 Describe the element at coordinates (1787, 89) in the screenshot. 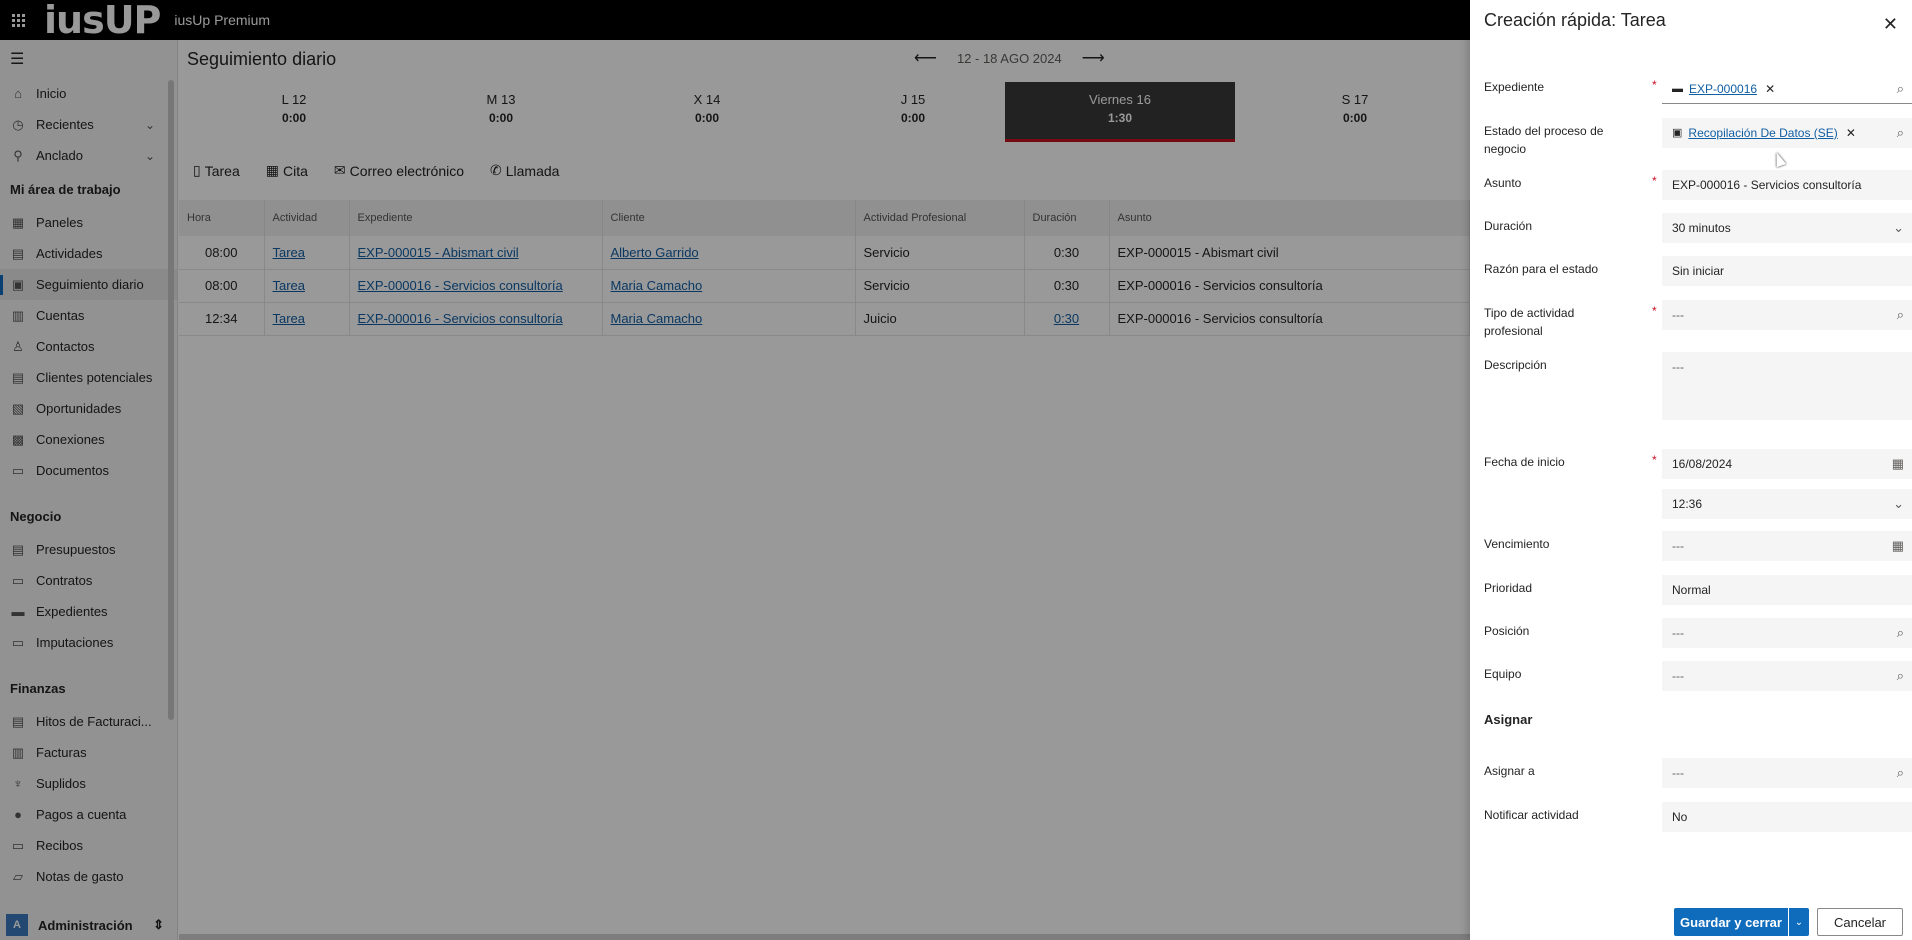

I see `expediente-lookup: ▬ EXP-000016 ✕ ⌕` at that location.